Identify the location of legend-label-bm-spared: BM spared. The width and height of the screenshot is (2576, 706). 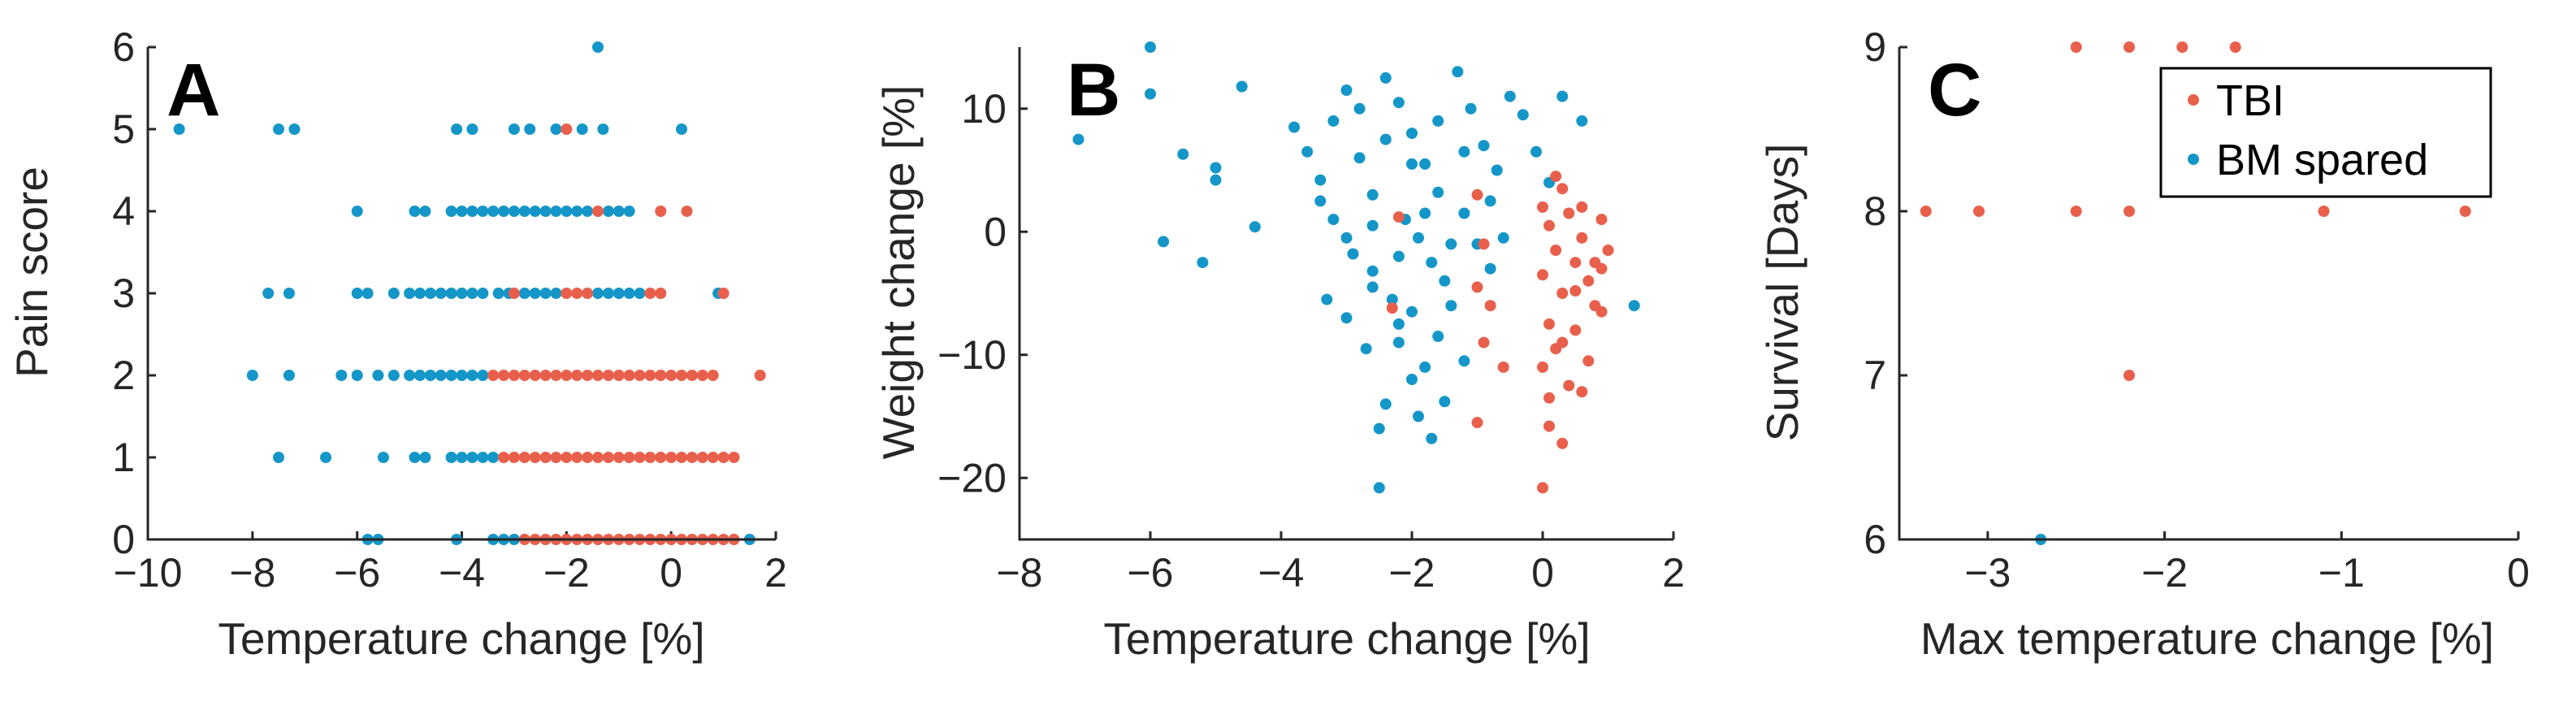
(2322, 160).